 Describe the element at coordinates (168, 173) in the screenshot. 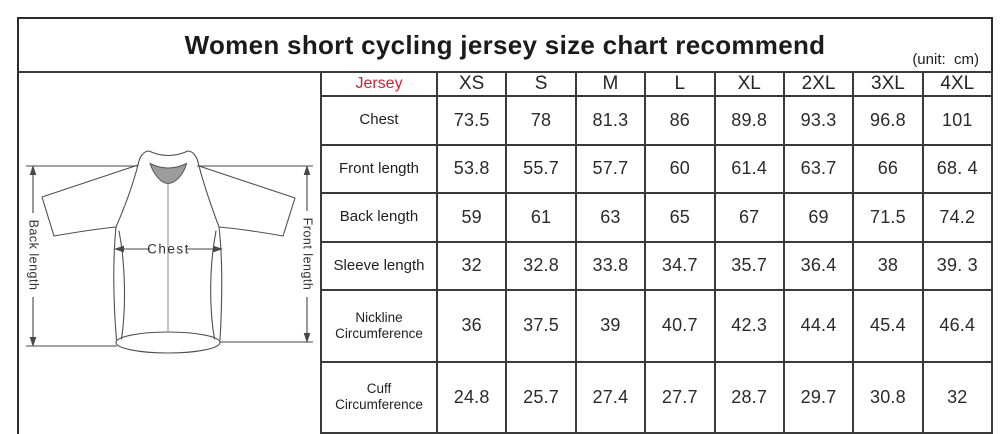

I see `collar-neck-fill` at that location.